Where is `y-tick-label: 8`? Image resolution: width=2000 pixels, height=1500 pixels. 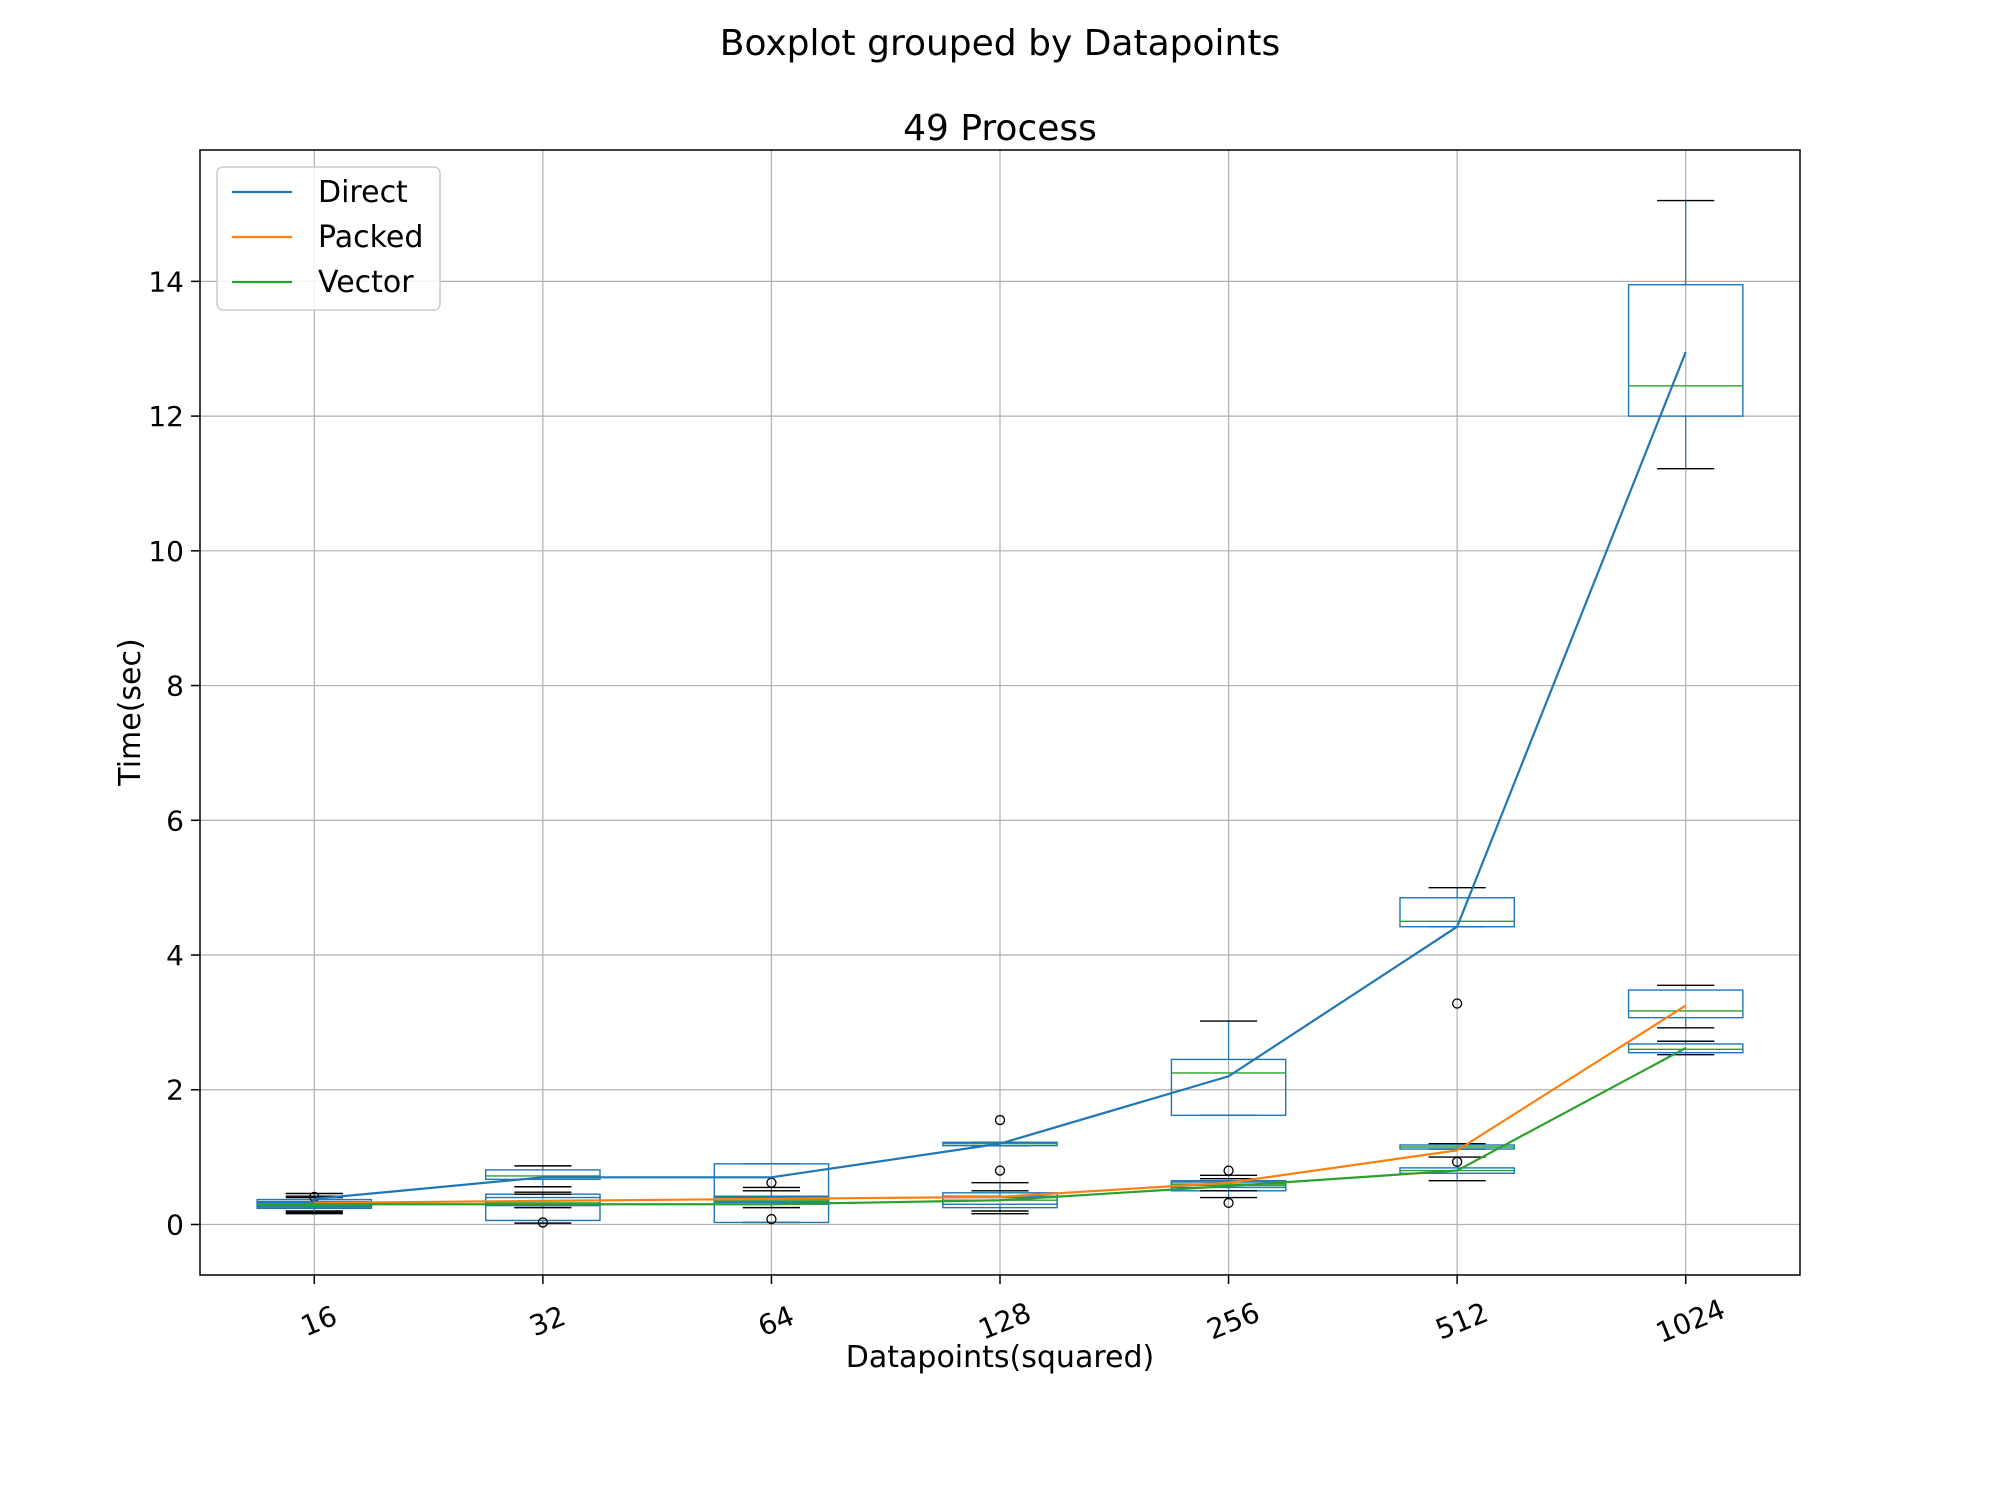 y-tick-label: 8 is located at coordinates (175, 686).